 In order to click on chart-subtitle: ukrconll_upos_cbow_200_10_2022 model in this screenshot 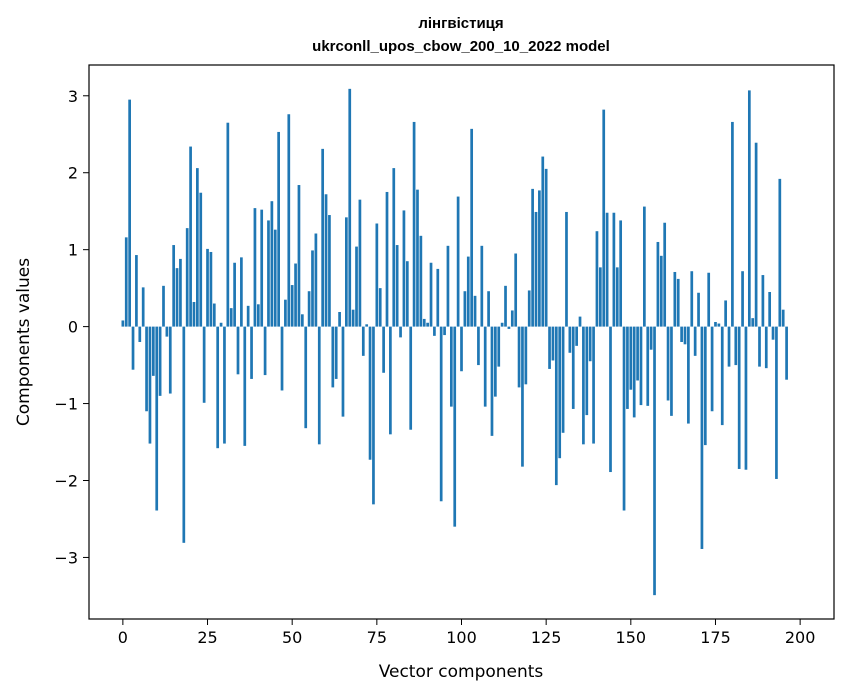, I will do `click(461, 46)`.